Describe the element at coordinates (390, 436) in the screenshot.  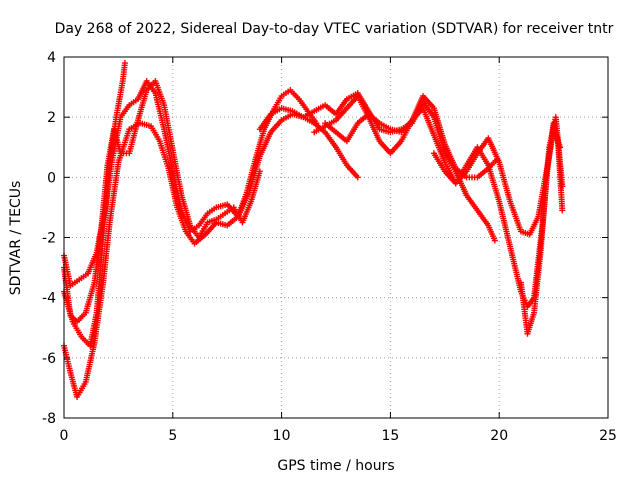
I see `x-tick-label: 15` at that location.